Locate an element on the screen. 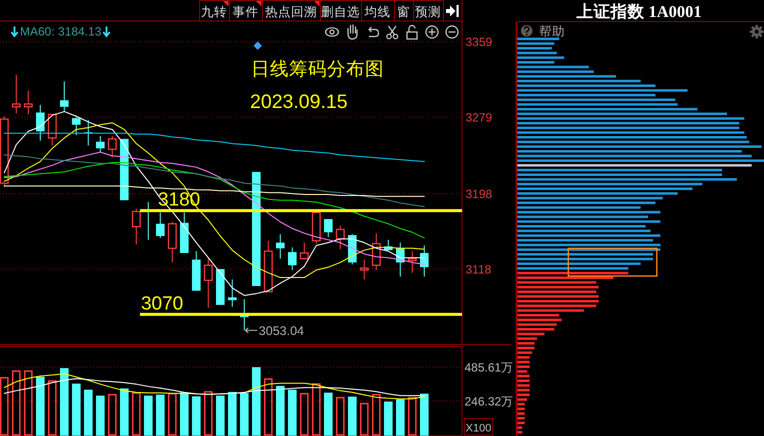 Image resolution: width=764 pixels, height=436 pixels. y-tick-label: 3198 is located at coordinates (479, 194).